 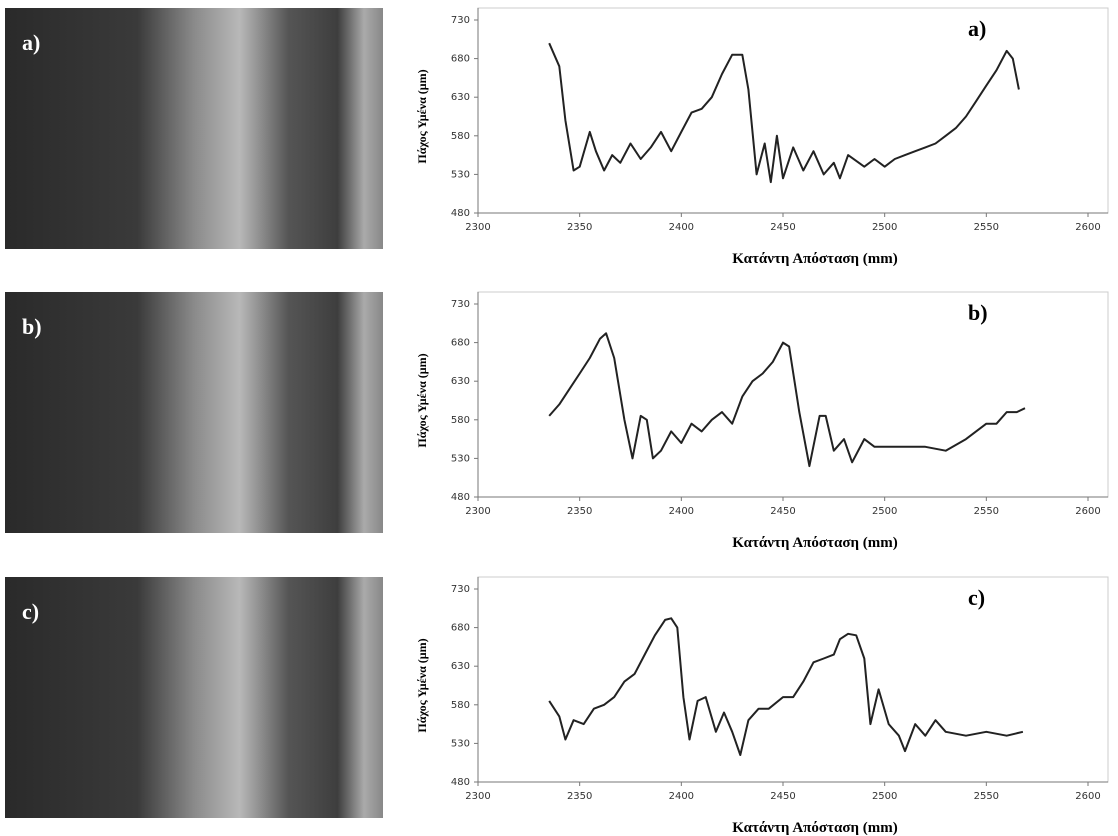 What do you see at coordinates (31, 42) in the screenshot?
I see `photo-label: a)` at bounding box center [31, 42].